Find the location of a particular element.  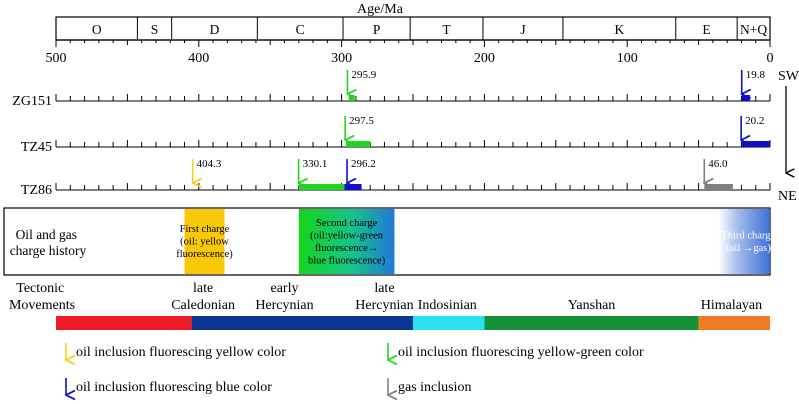

tectonic-label: Himalayan is located at coordinates (731, 305).